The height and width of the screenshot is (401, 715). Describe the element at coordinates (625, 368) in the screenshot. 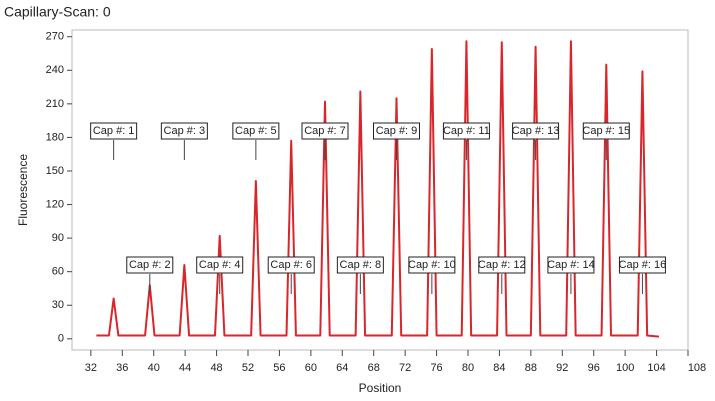

I see `x-tick-label: 100` at that location.